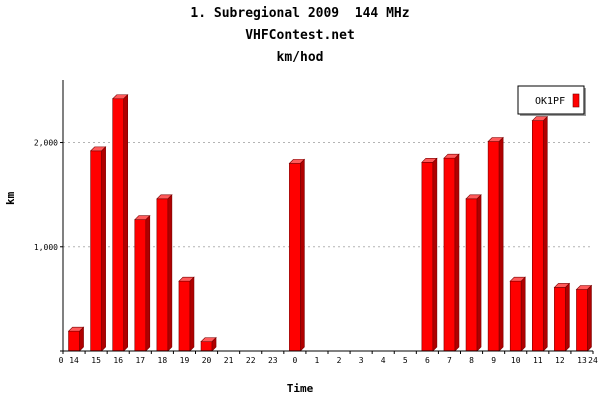 This screenshot has width=600, height=400. What do you see at coordinates (516, 360) in the screenshot?
I see `x-tick-label: 10` at bounding box center [516, 360].